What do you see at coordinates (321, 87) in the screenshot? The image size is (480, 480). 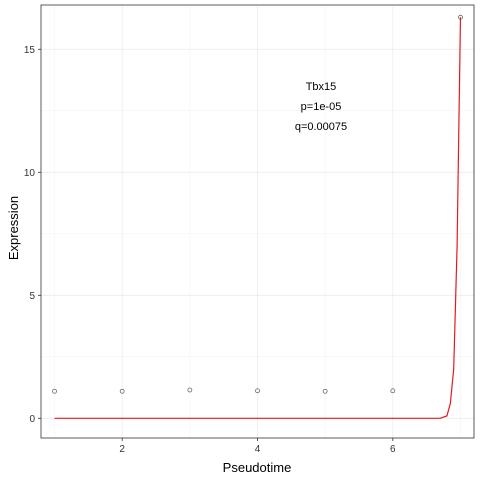 I see `annotation-gene: Tbx15` at bounding box center [321, 87].